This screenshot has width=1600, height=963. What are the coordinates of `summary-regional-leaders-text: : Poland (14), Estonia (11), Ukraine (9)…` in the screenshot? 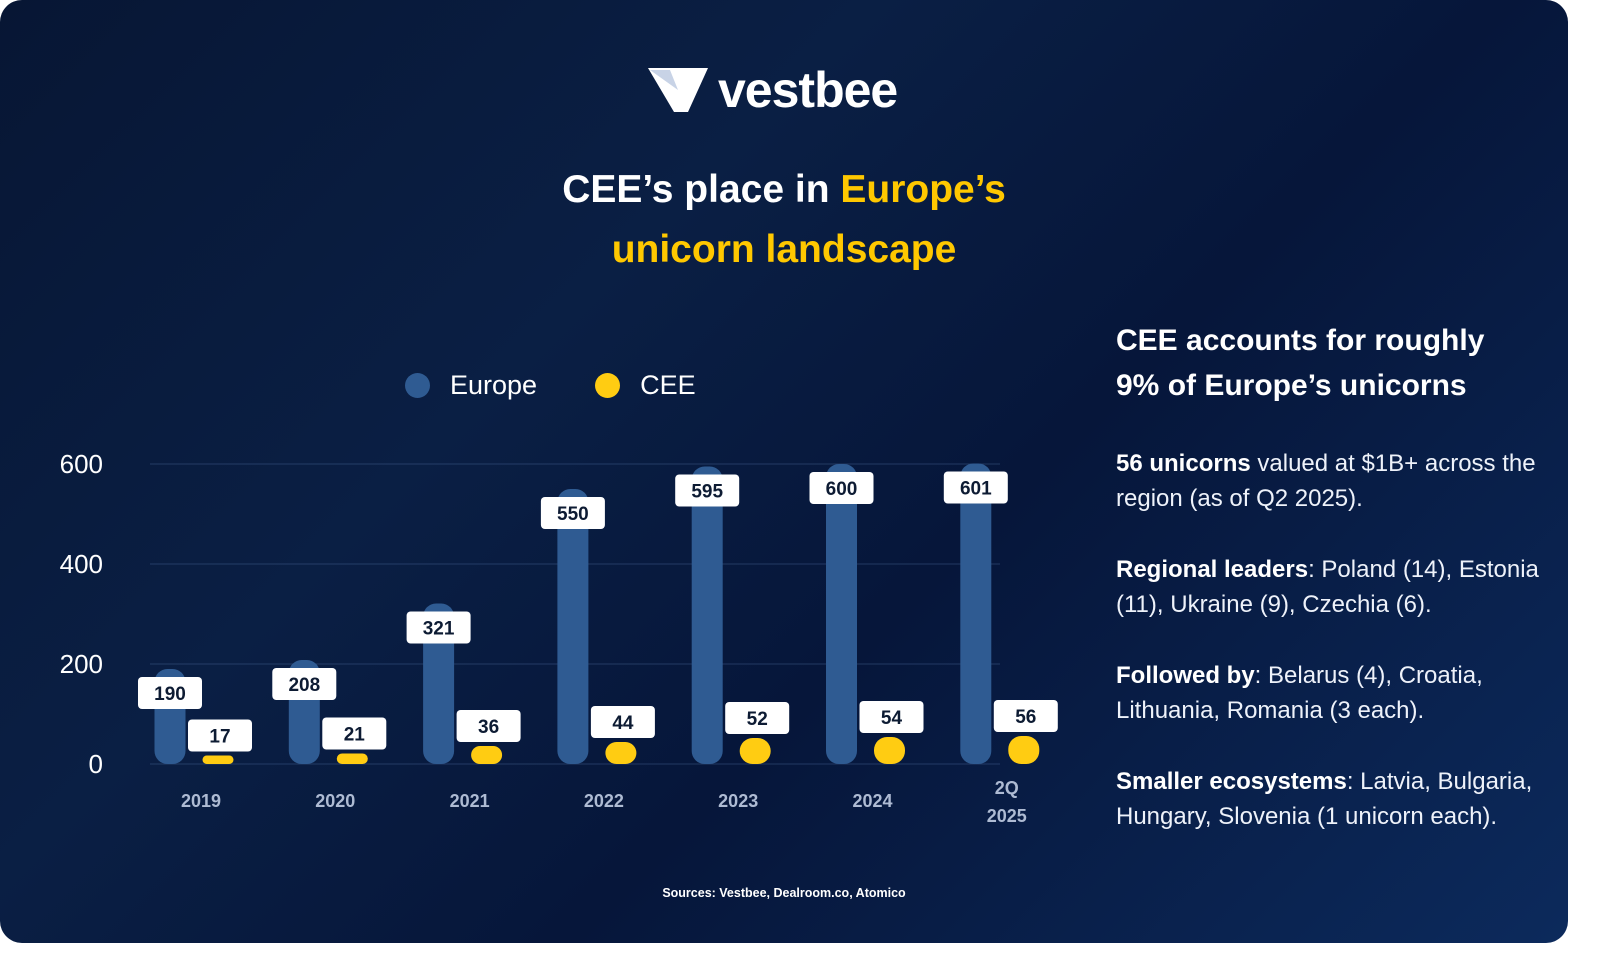 It's located at (1327, 587).